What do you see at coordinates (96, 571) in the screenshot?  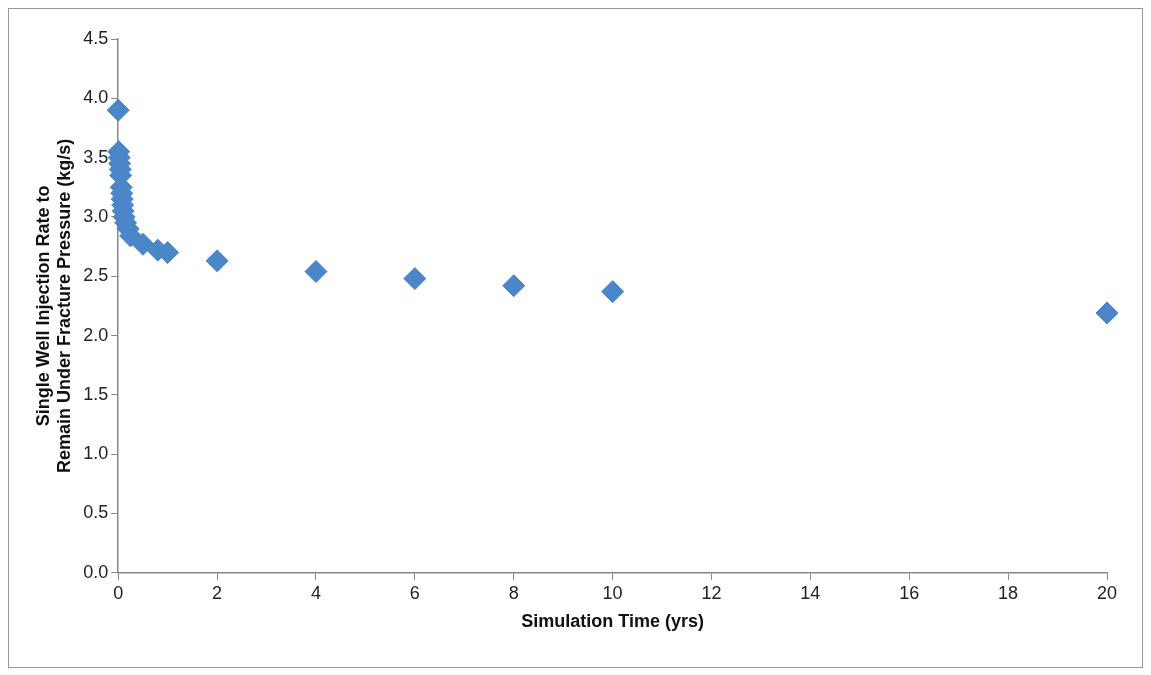 I see `y-tick-label: 0.0` at bounding box center [96, 571].